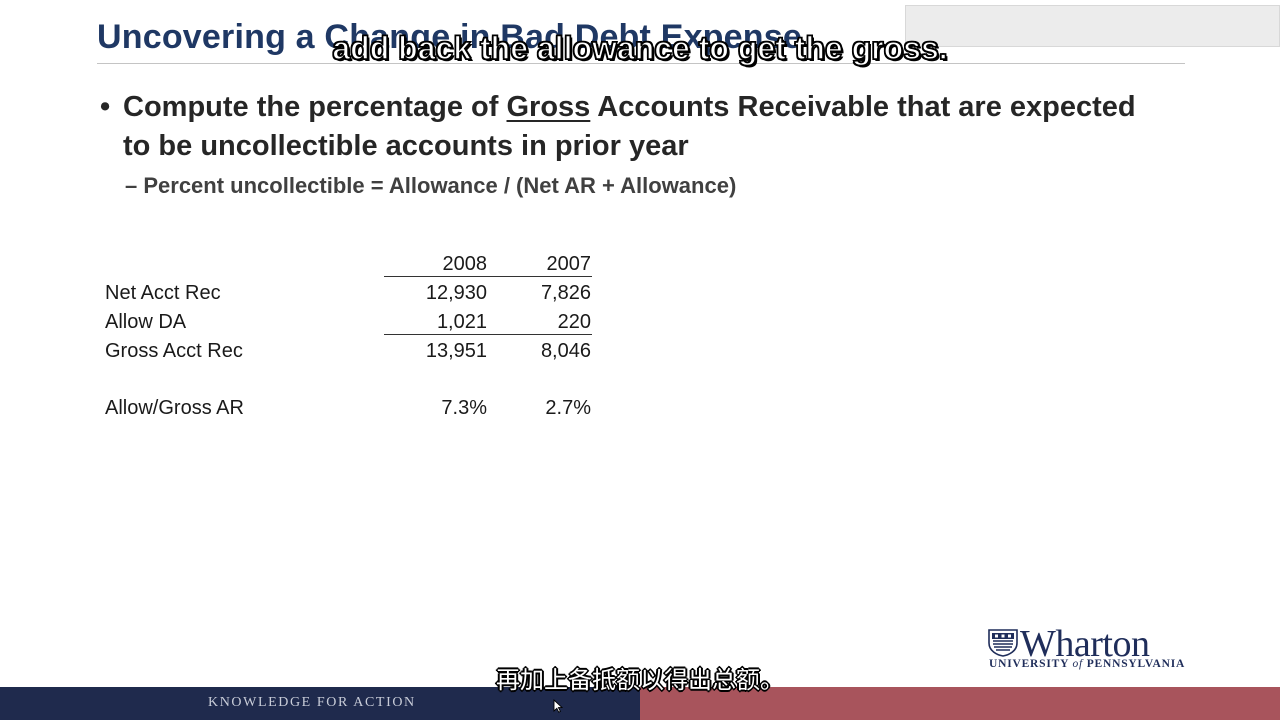 Image resolution: width=1280 pixels, height=720 pixels. Describe the element at coordinates (174, 408) in the screenshot. I see `row-label-allow-gross-ar: Allow/Gross AR` at that location.